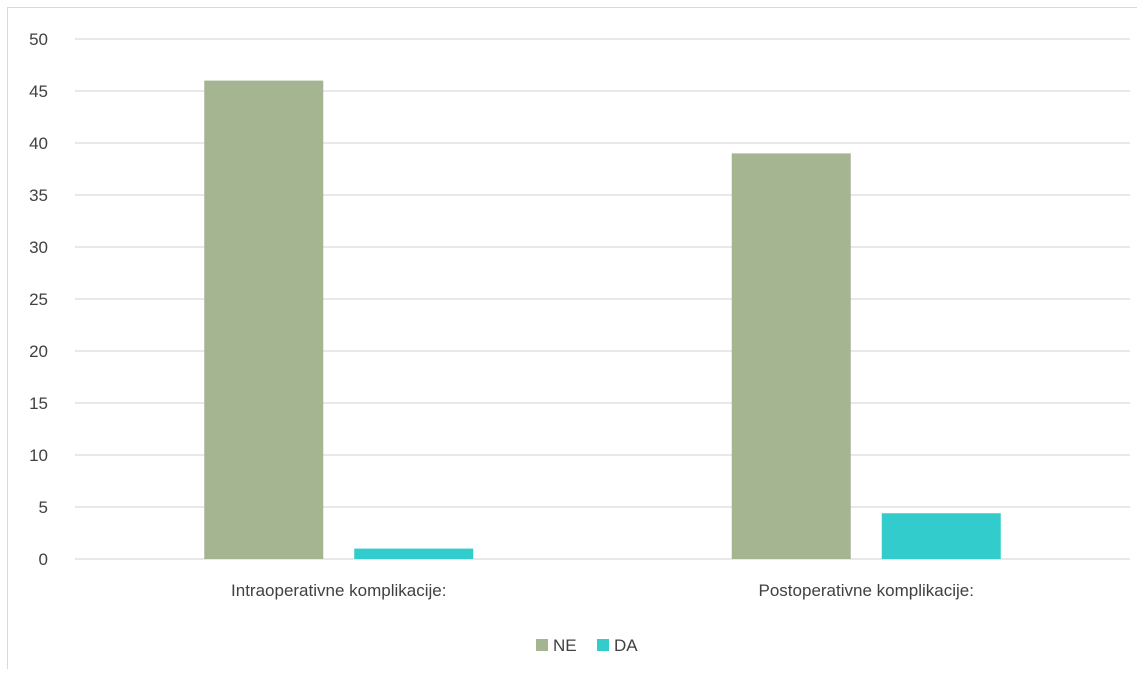  What do you see at coordinates (587, 645) in the screenshot?
I see `legend: NE DA` at bounding box center [587, 645].